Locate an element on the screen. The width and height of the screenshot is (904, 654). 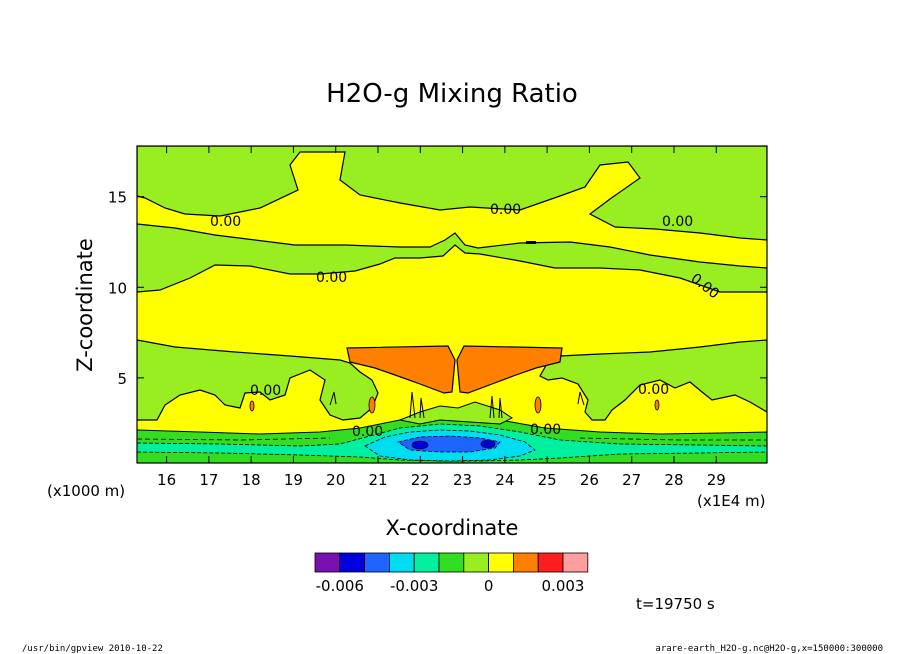
x-tick-label: 20 is located at coordinates (335, 480).